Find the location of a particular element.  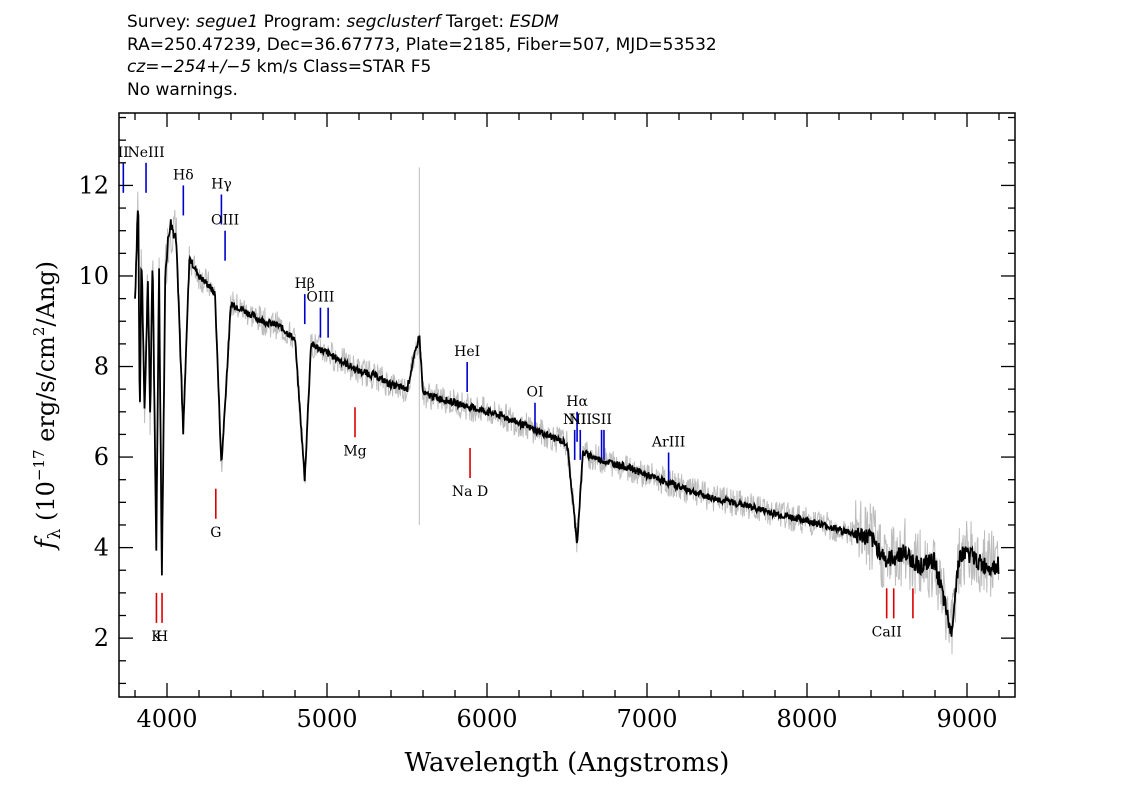

line-label-0: II is located at coordinates (123, 153).